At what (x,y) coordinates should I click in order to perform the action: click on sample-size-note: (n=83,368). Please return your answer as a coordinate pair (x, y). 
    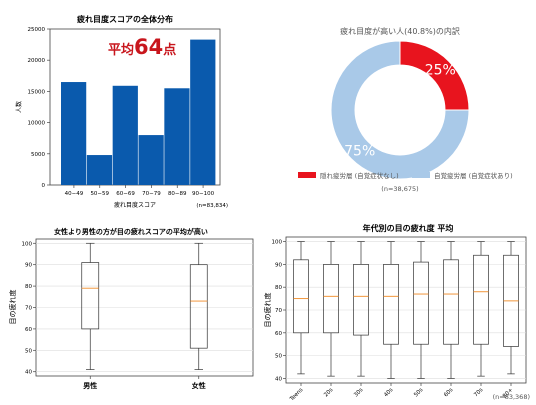
    Looking at the image, I should click on (511, 397).